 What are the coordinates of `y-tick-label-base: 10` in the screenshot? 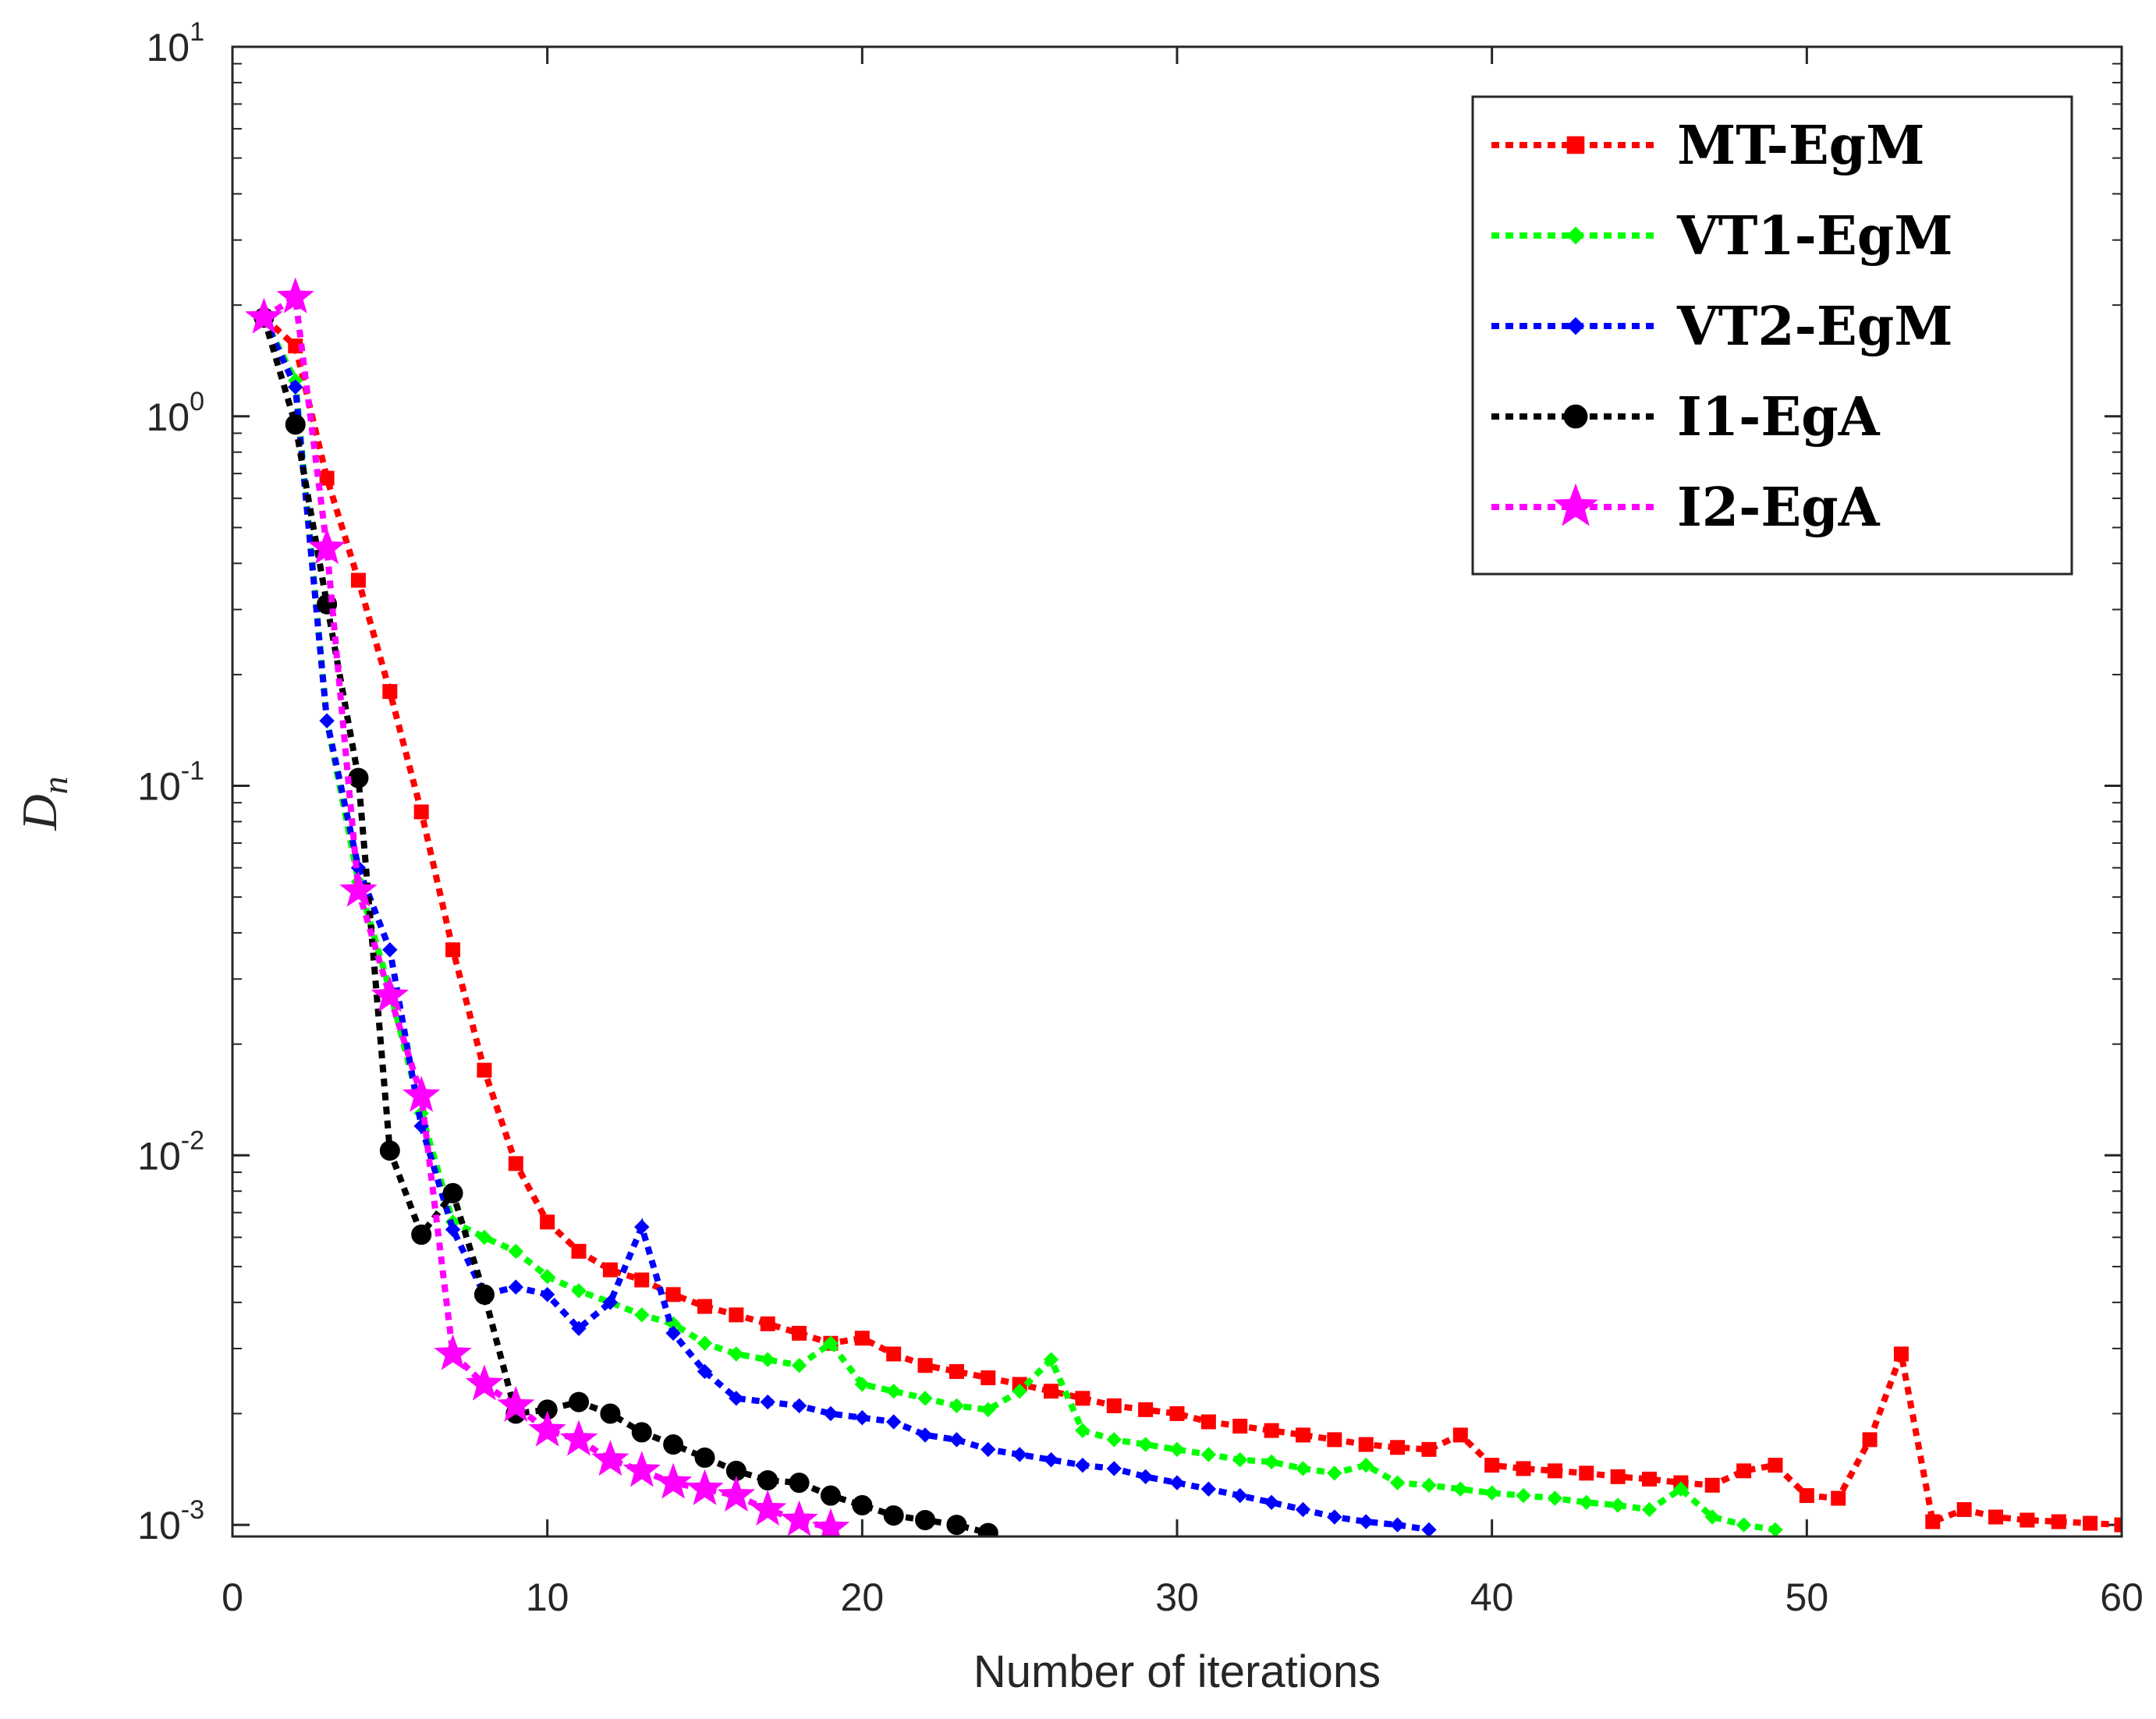 It's located at (159, 1156).